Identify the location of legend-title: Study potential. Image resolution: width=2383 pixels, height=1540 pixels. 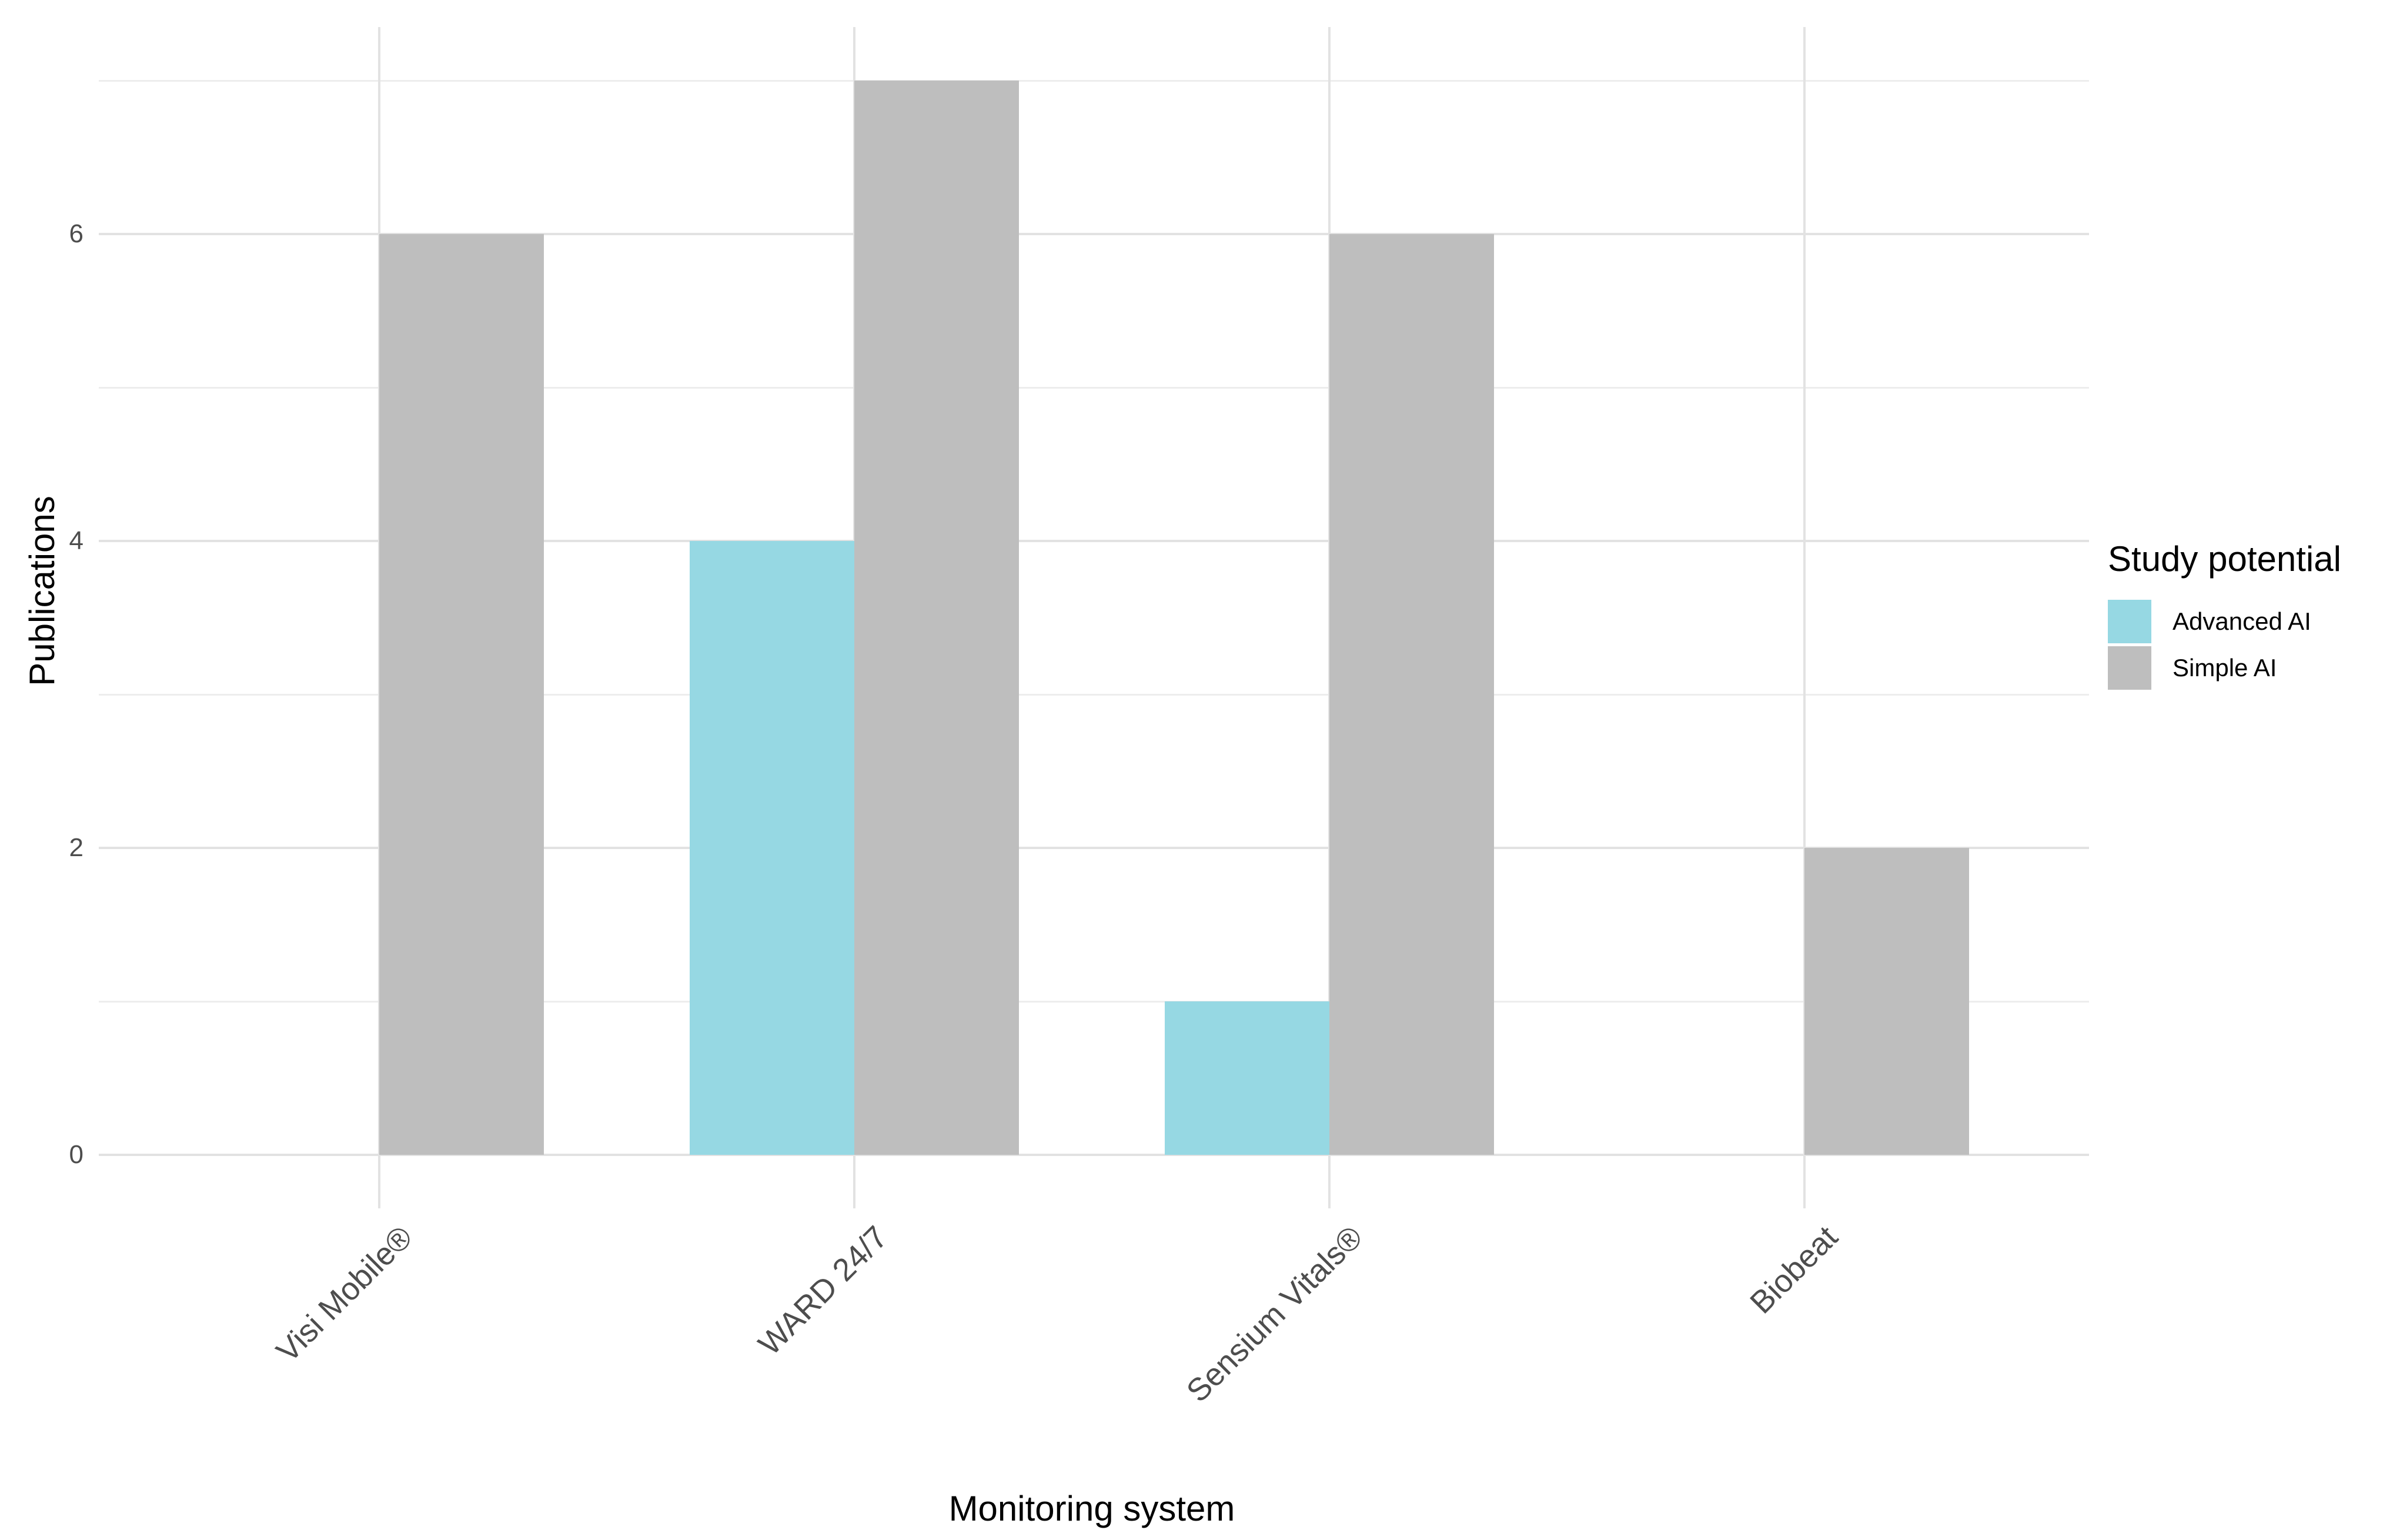
(2224, 559).